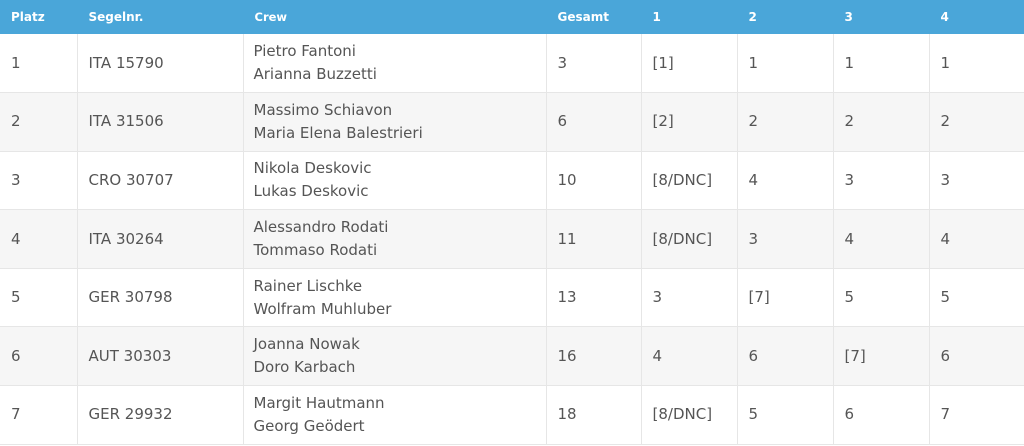 This screenshot has height=446, width=1024. I want to click on cell-platz: 4, so click(39, 239).